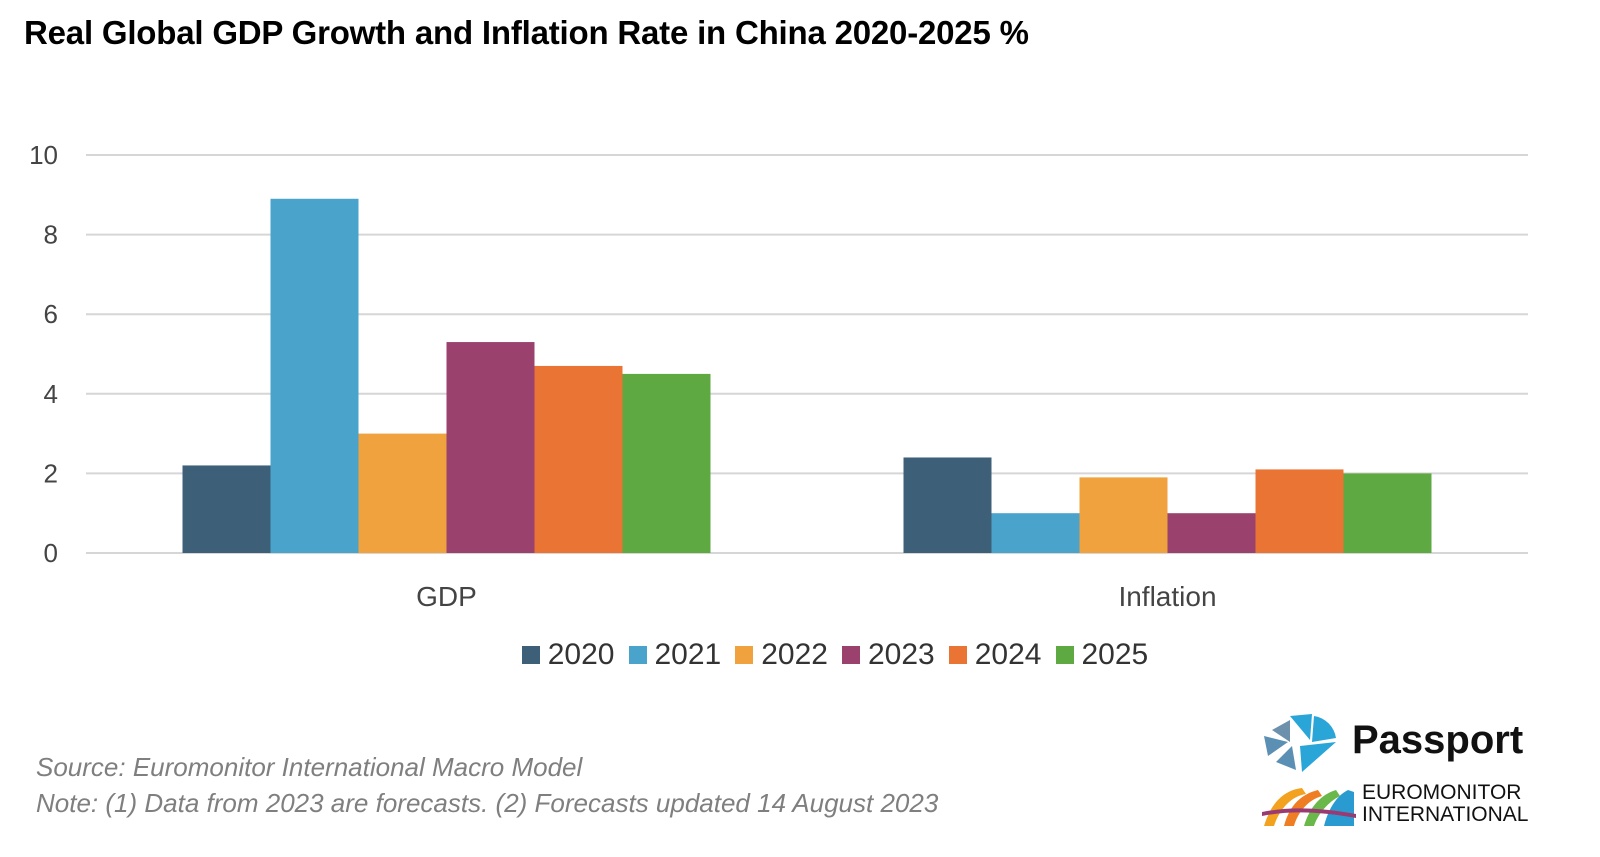 The width and height of the screenshot is (1600, 857). What do you see at coordinates (226, 509) in the screenshot?
I see `bar-gdp-2020` at bounding box center [226, 509].